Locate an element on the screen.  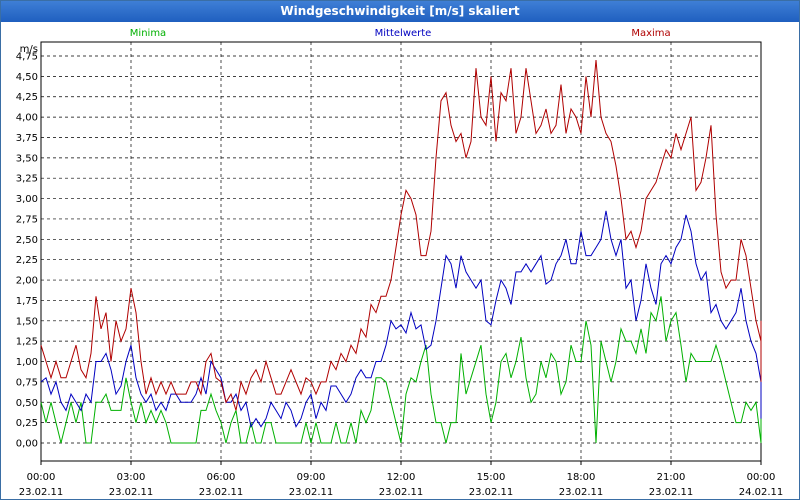
y-tick-label: 0,25 is located at coordinates (27, 423).